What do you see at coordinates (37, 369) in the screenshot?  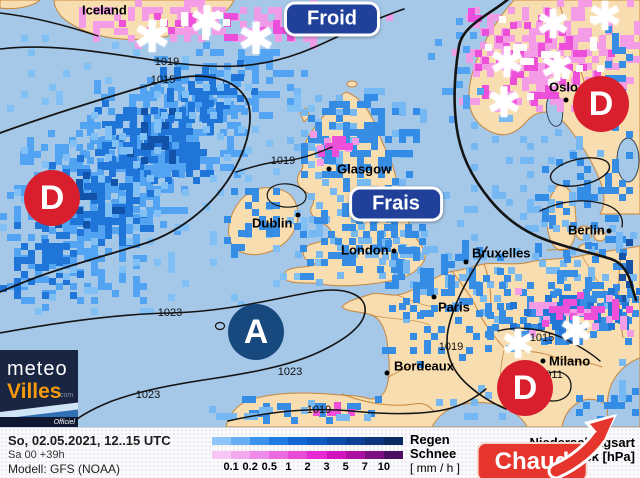 I see `logo-text-meteo: meteo` at bounding box center [37, 369].